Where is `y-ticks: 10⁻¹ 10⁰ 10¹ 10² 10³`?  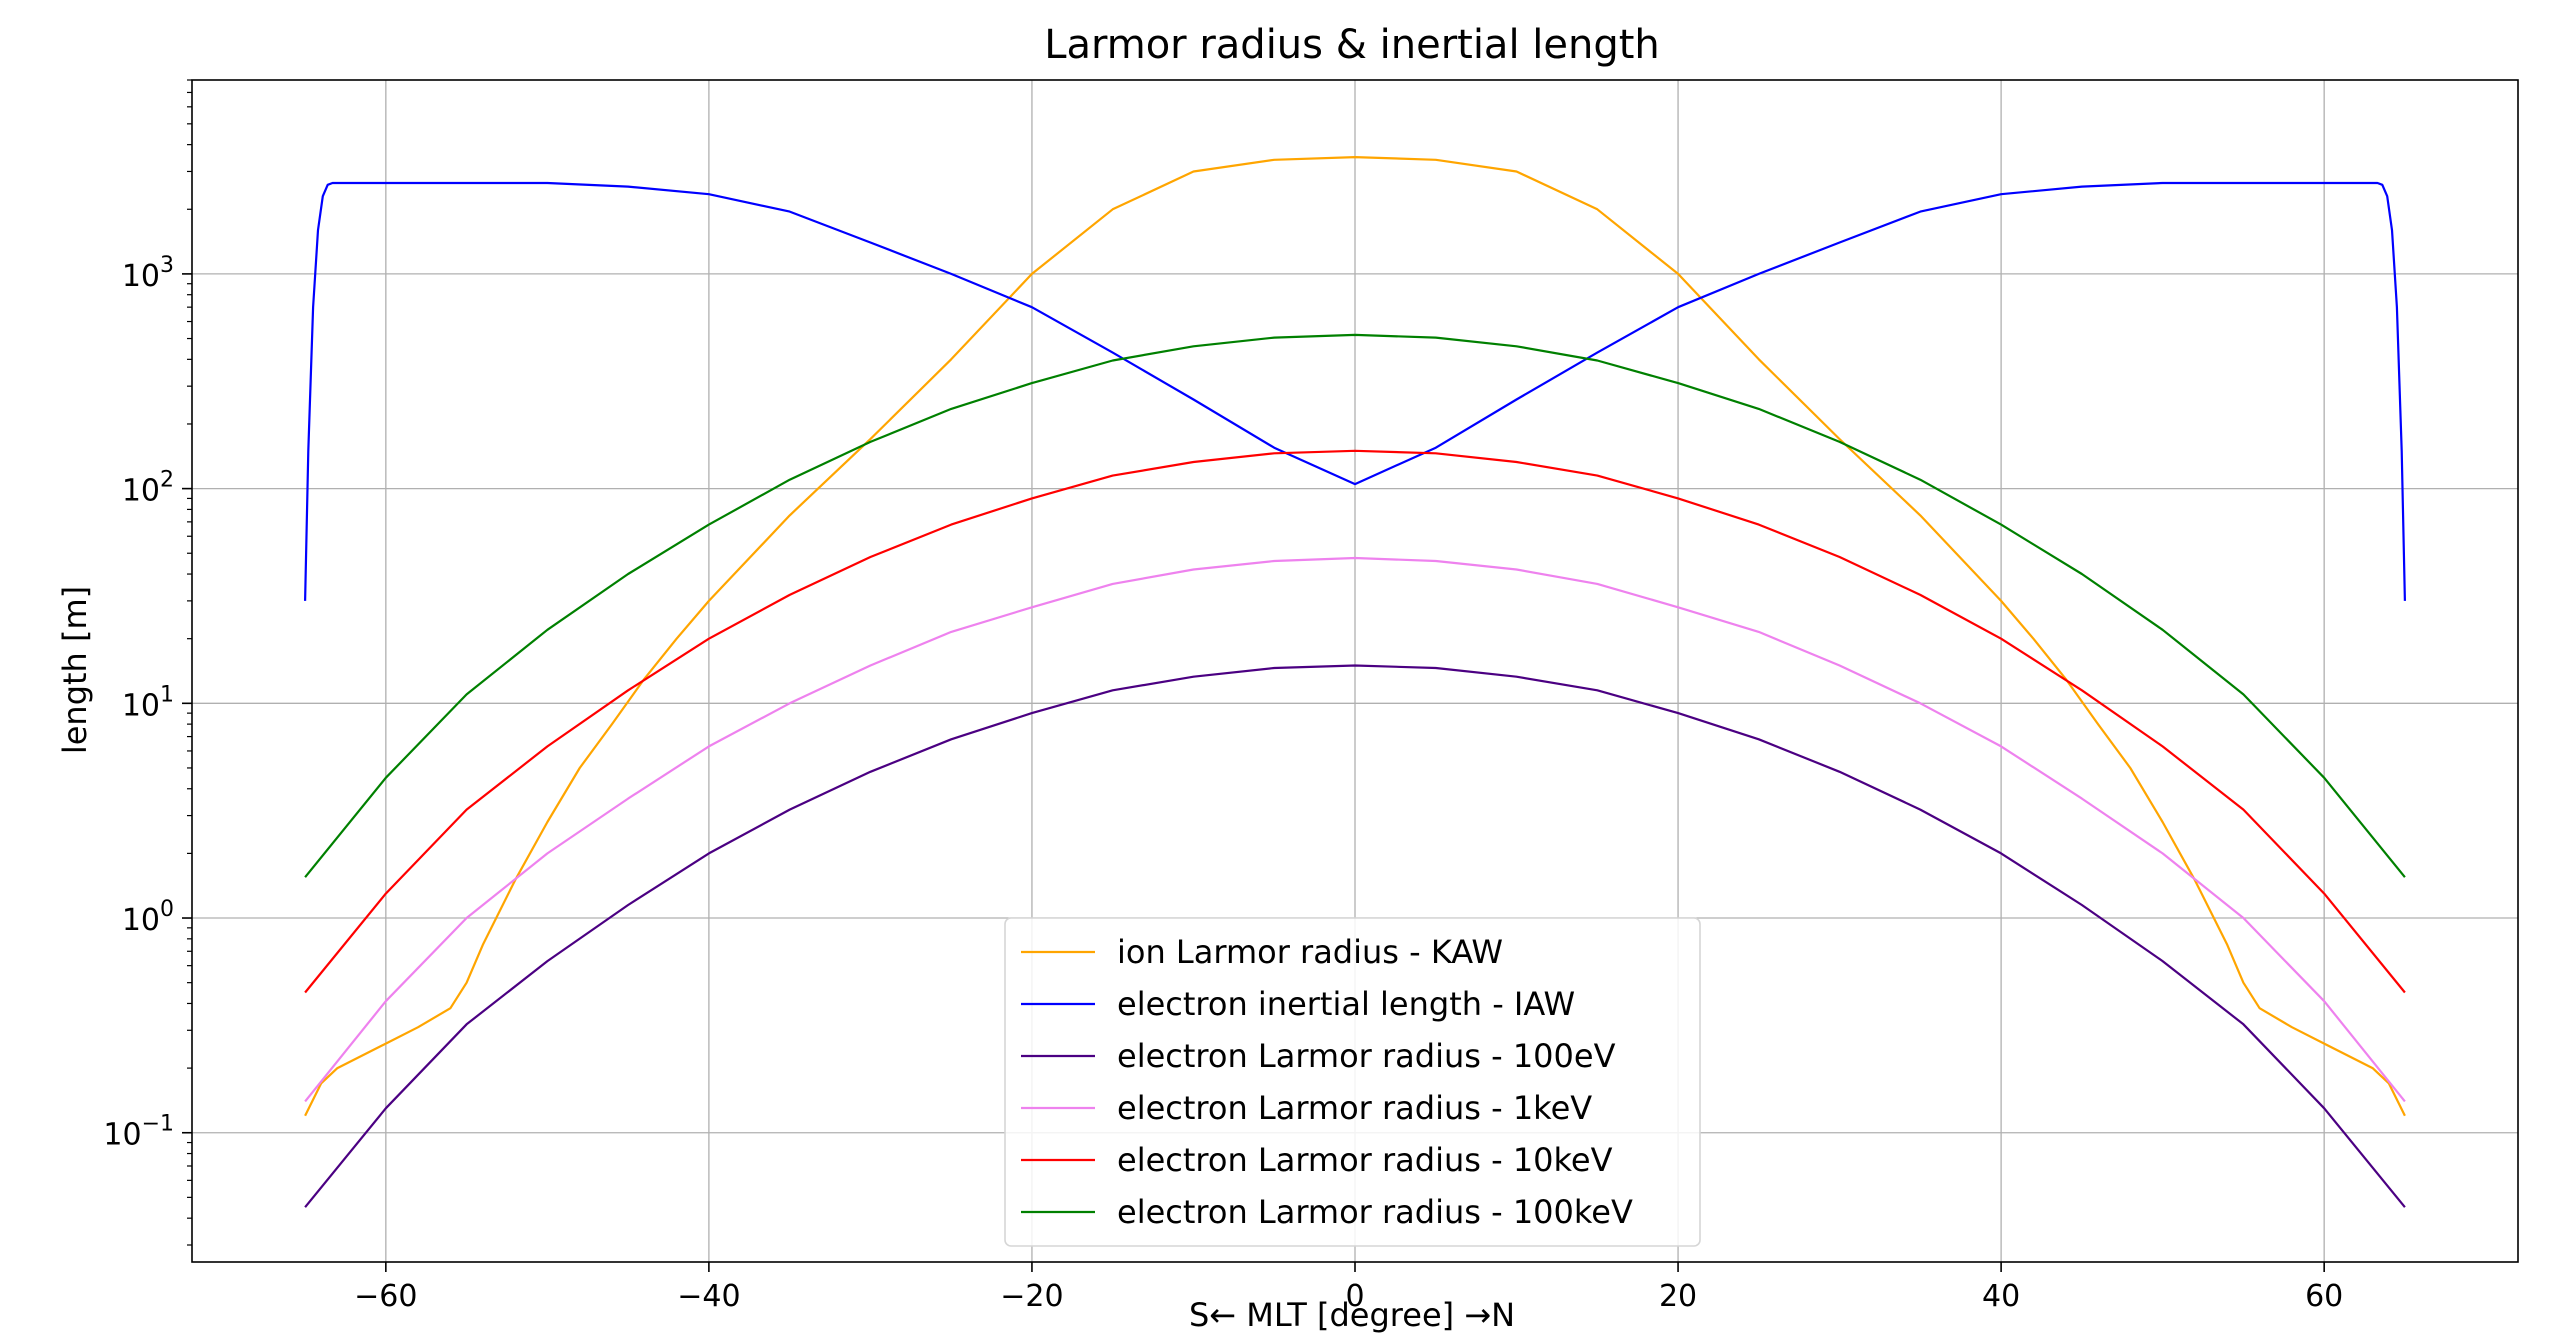 y-ticks: 10⁻¹ 10⁰ 10¹ 10² 10³ is located at coordinates (147, 703).